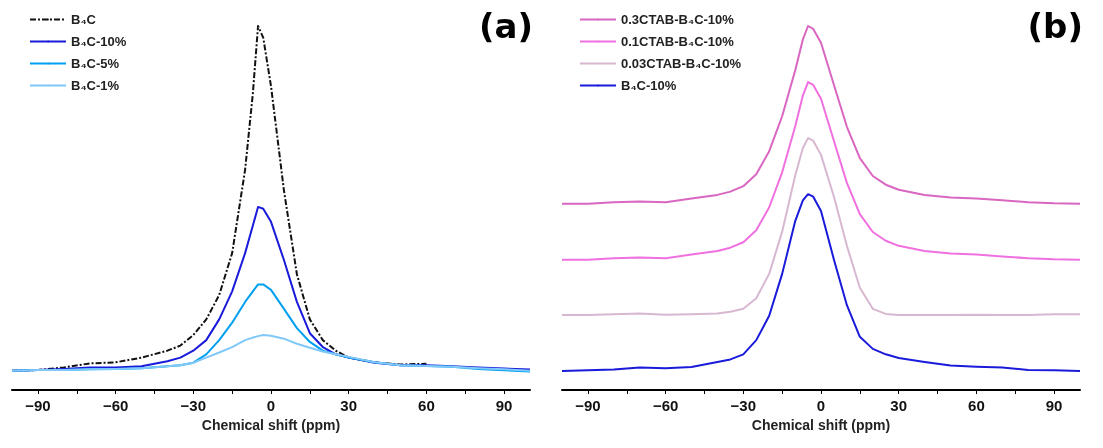 This screenshot has height=448, width=1103. What do you see at coordinates (1055, 26) in the screenshot?
I see `chart-title: (b)` at bounding box center [1055, 26].